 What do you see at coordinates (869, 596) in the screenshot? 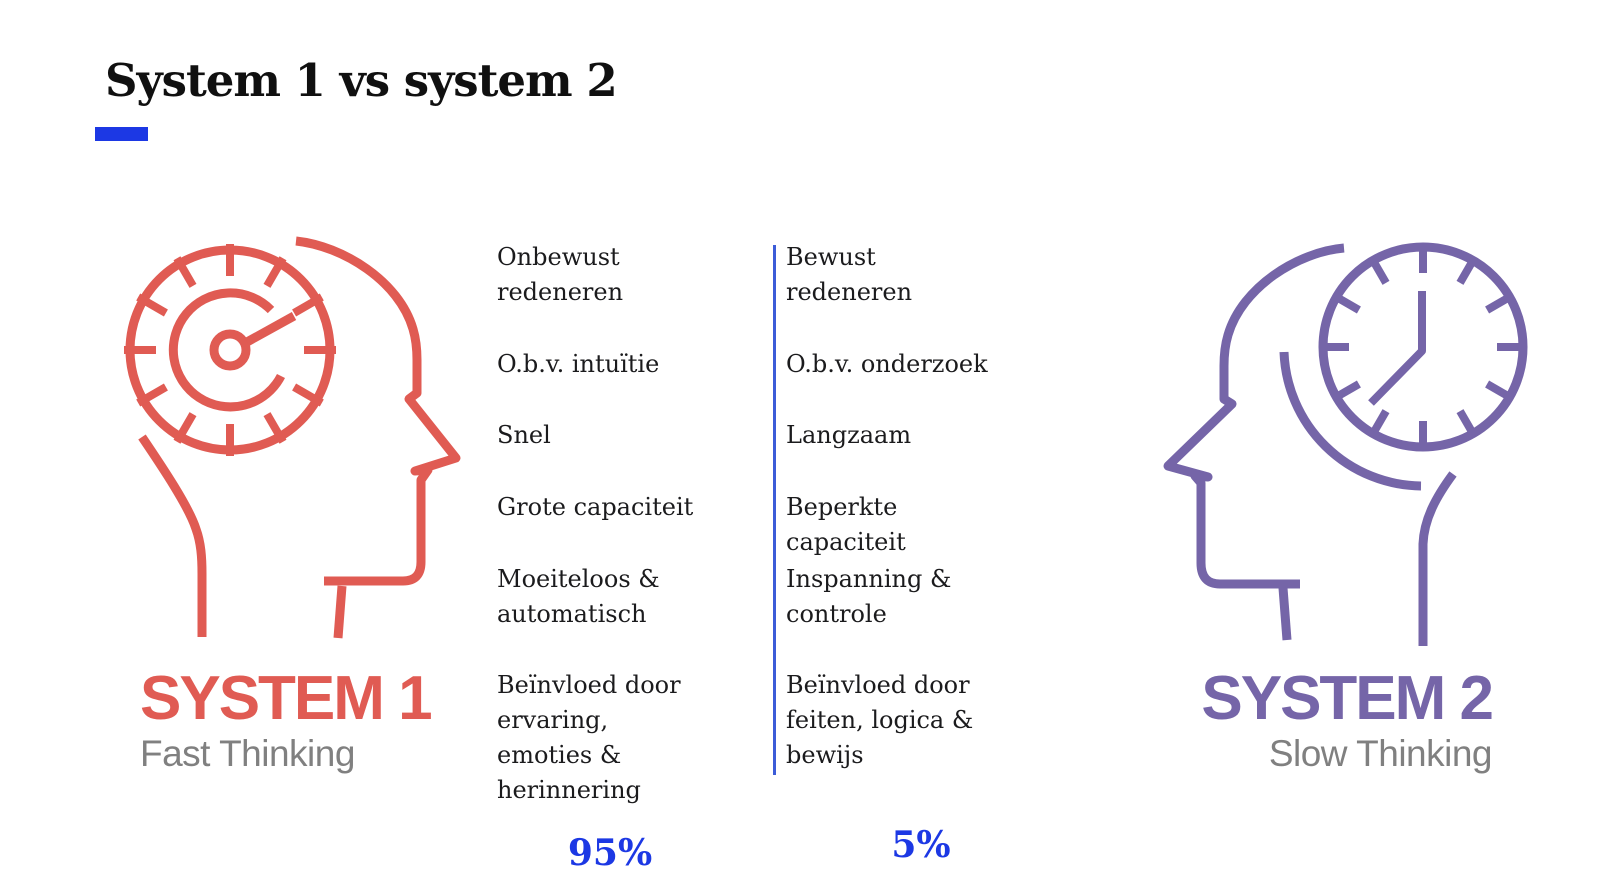
I see `trait-item: Inspanning & controle` at bounding box center [869, 596].